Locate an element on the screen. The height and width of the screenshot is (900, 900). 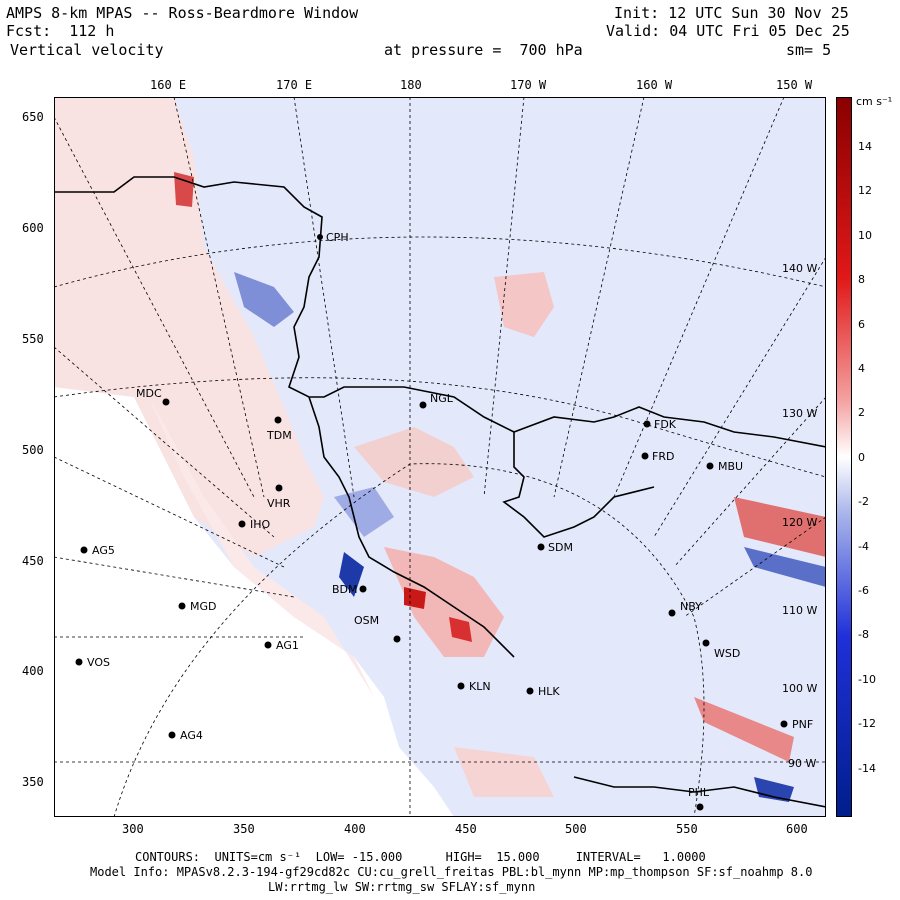
station-label: KLN is located at coordinates (480, 686).